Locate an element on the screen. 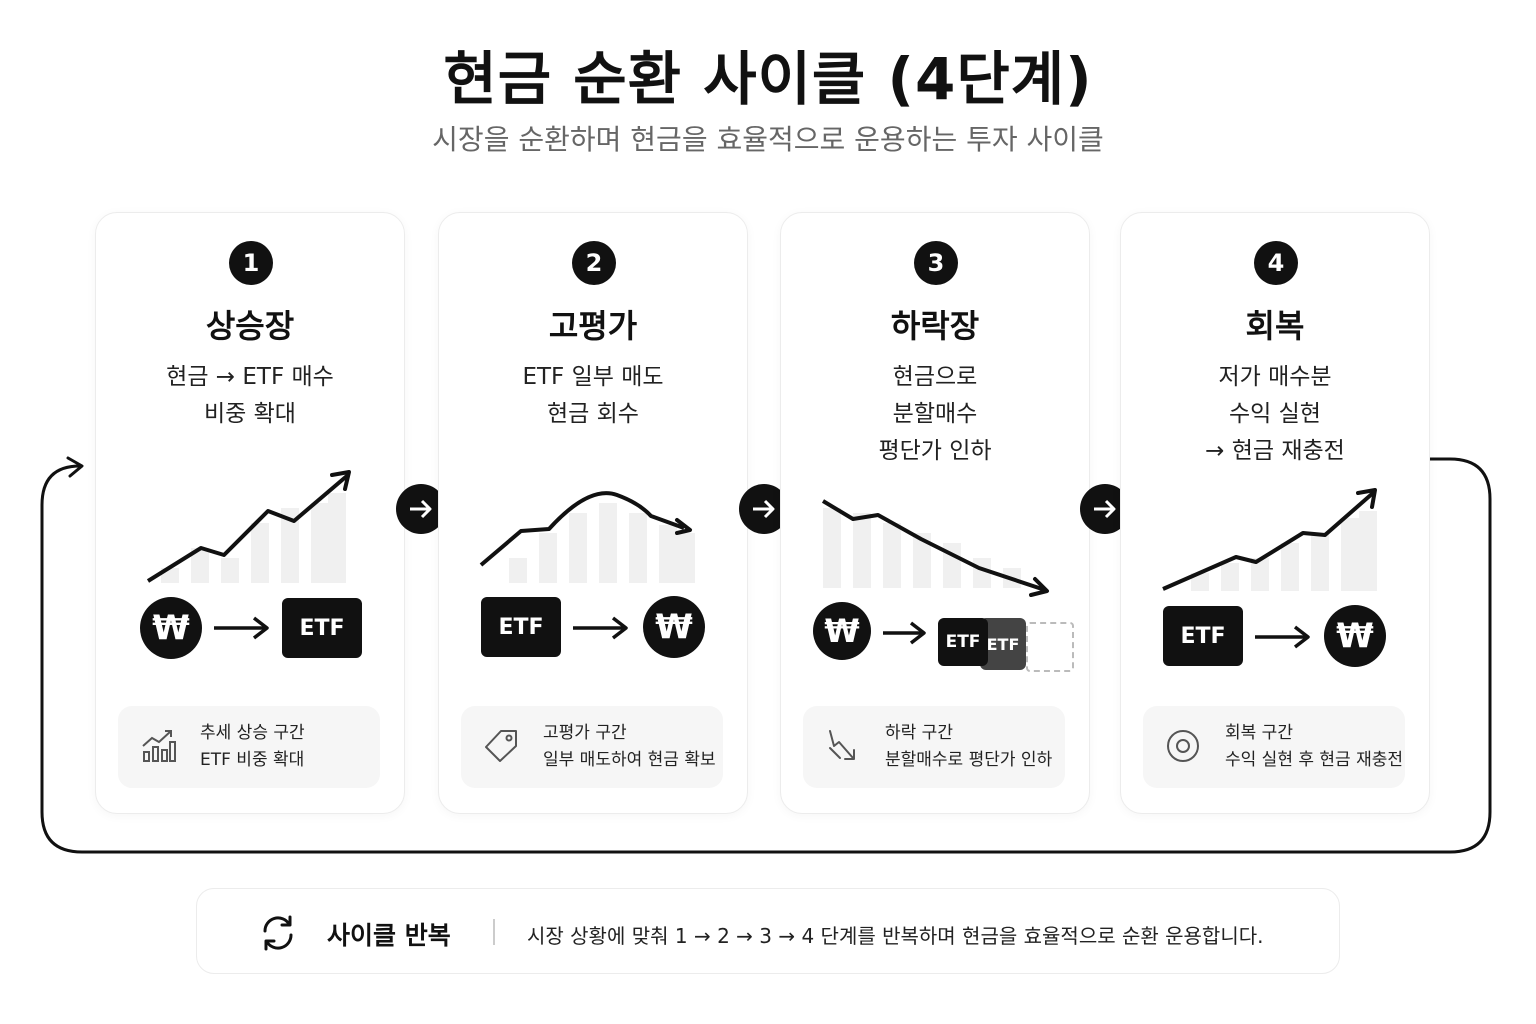  step-card-1: 1 상승장 현금 → ETF 매수 비중 확대 ₩ ETF 추세 상승 구간 is located at coordinates (250, 513).